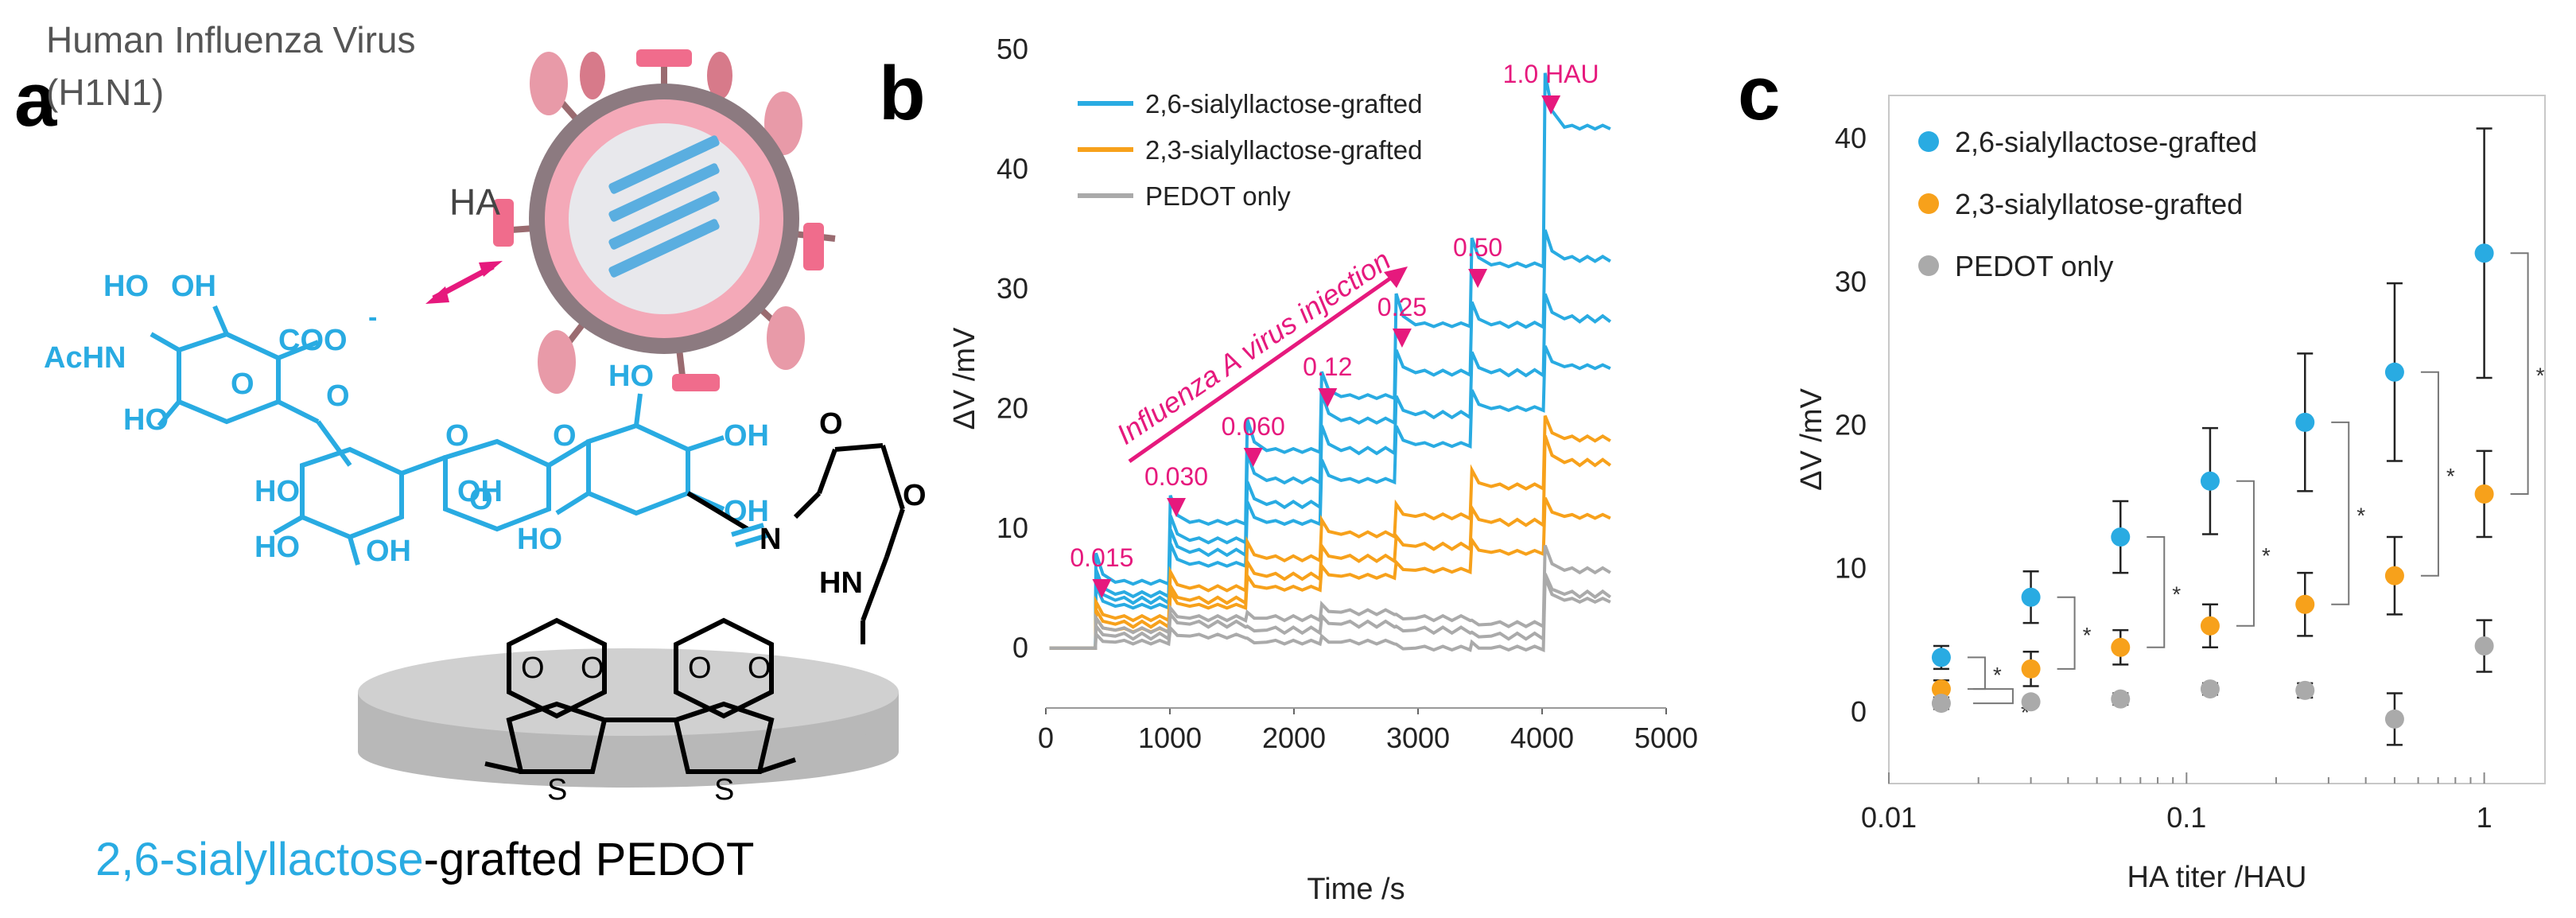 This screenshot has height=918, width=2576. What do you see at coordinates (565, 436) in the screenshot?
I see `chem-o-link3: O` at bounding box center [565, 436].